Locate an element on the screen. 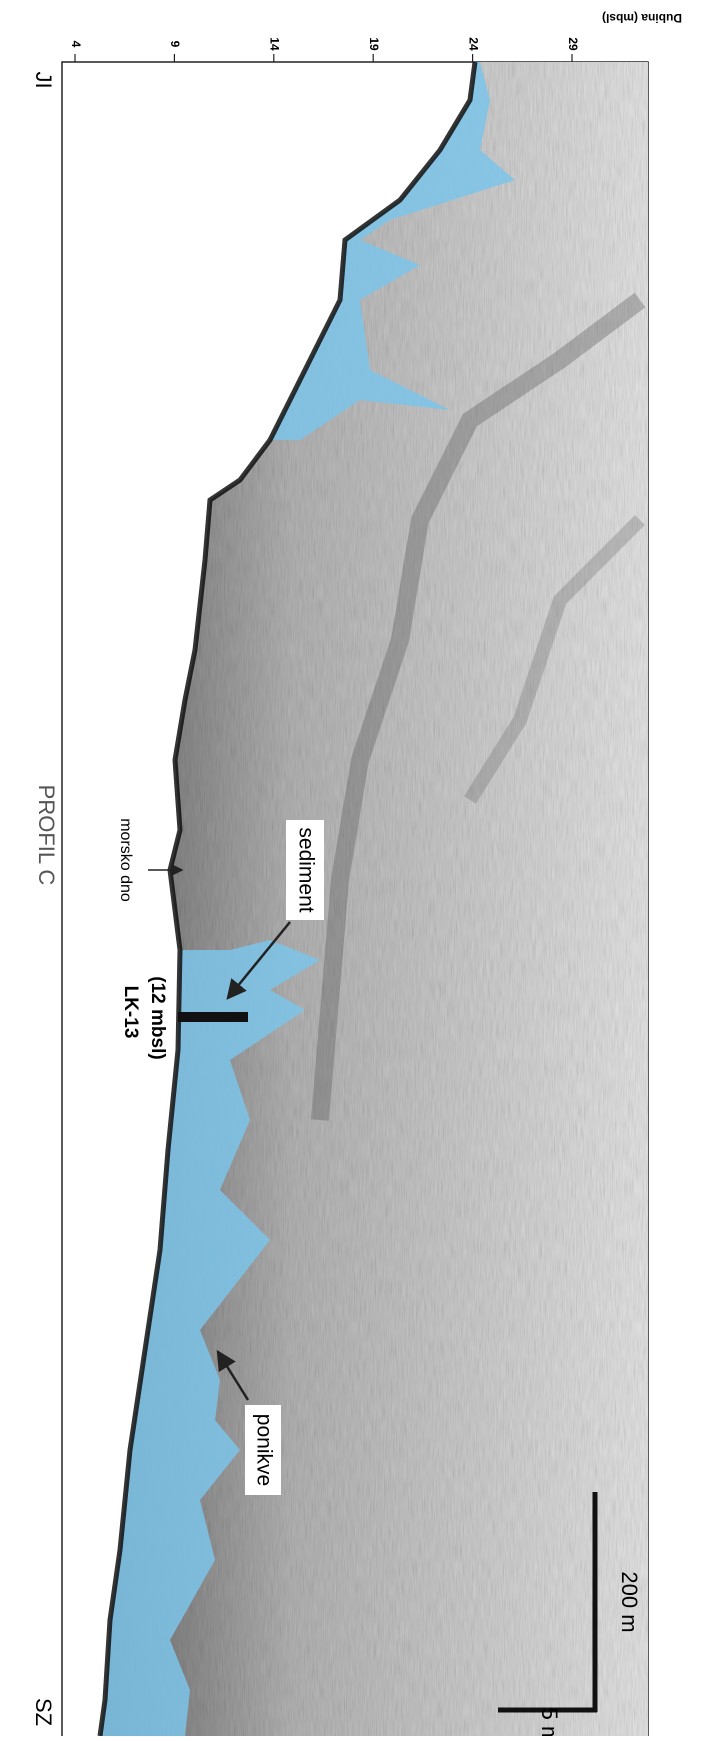  annotation: sediment is located at coordinates (305, 869).